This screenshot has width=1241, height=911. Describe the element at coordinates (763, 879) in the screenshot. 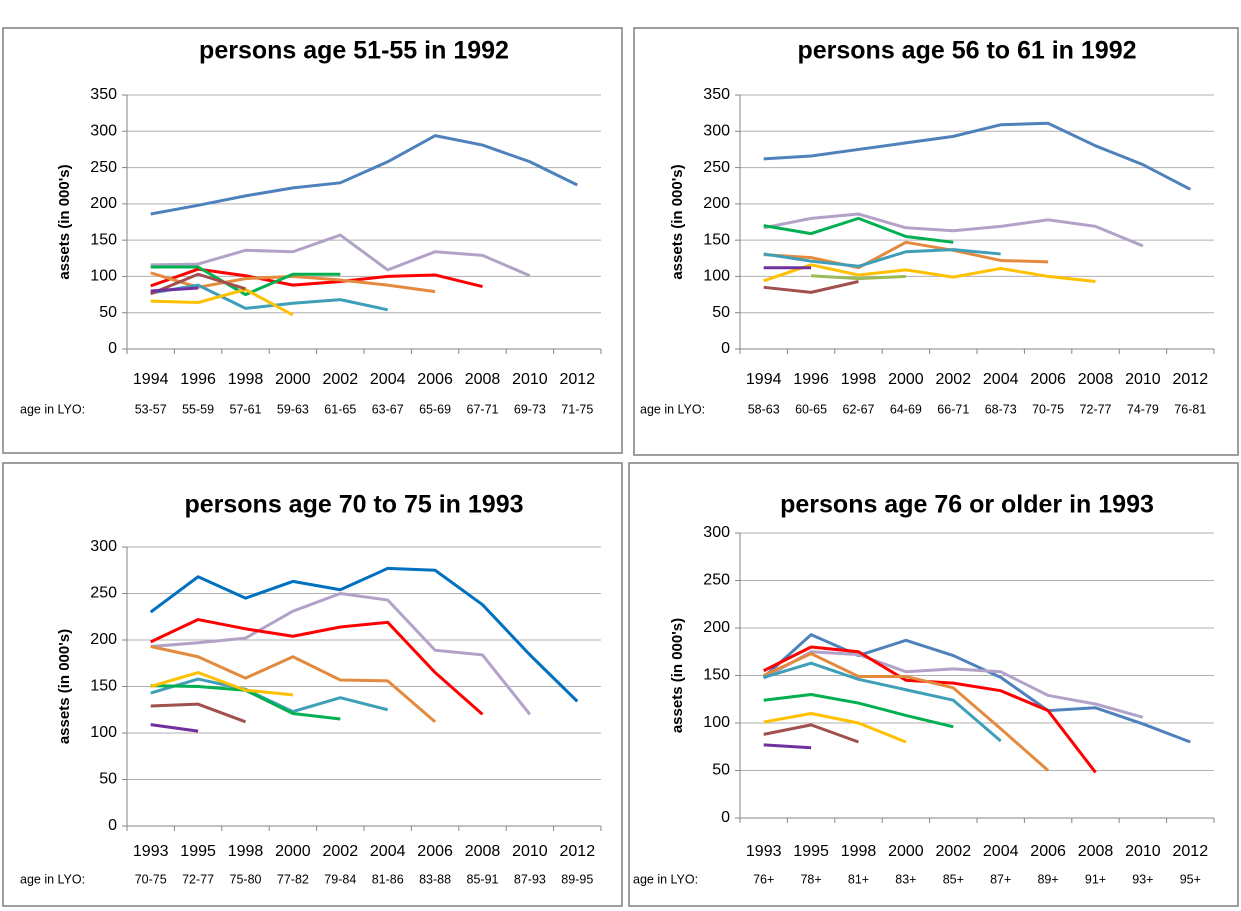

I see `age-label: 76+` at that location.